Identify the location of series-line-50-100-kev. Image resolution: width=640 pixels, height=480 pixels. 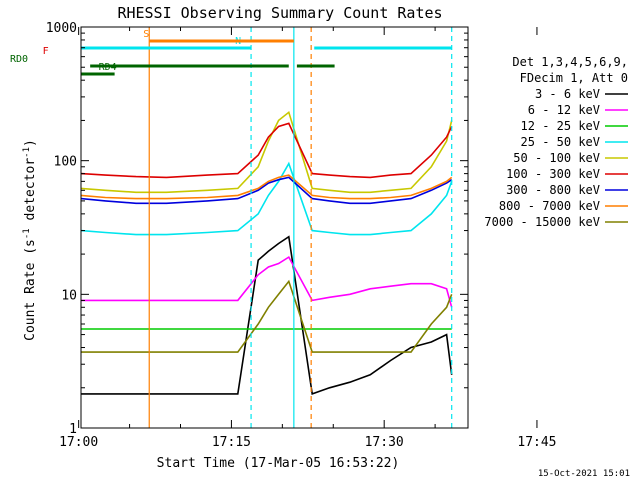
(267, 152).